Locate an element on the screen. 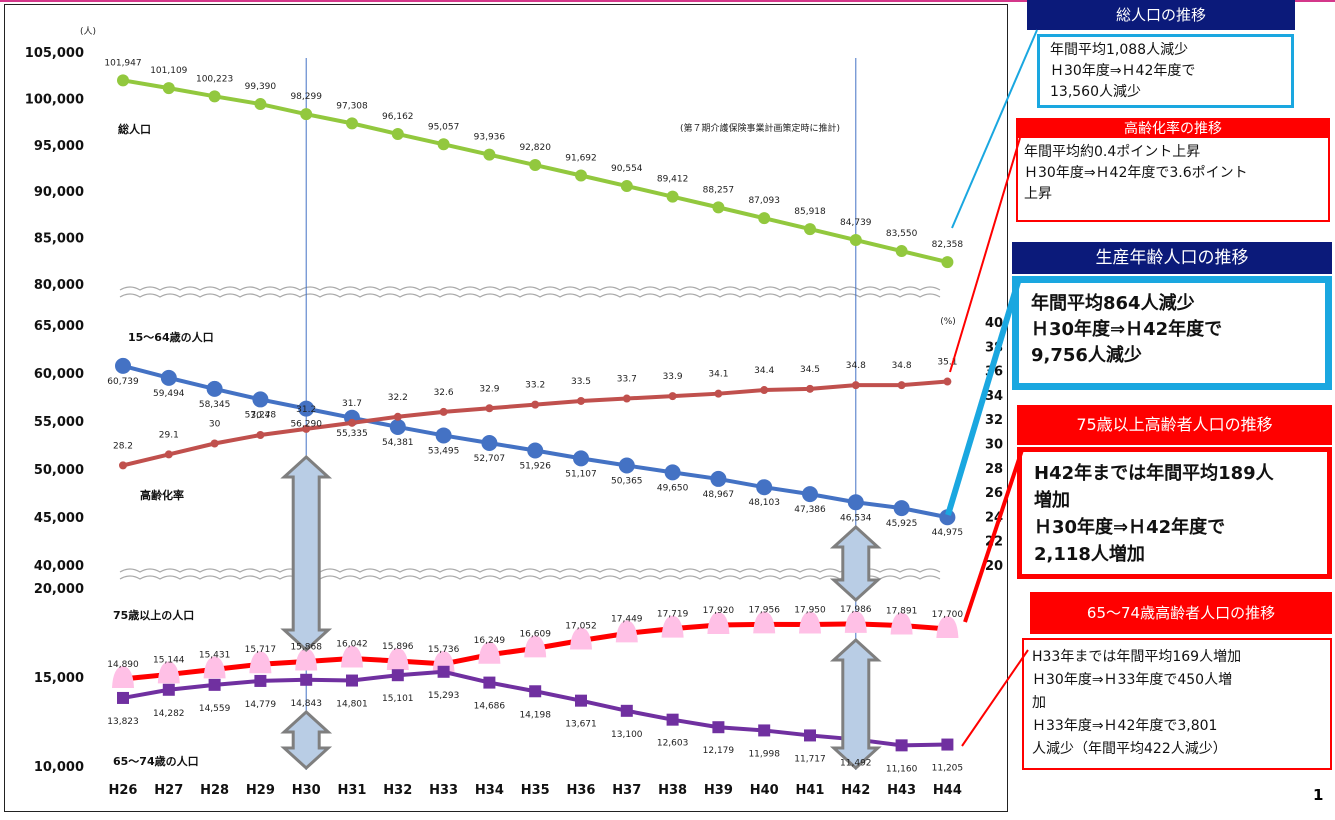  data-label: 15,144 is located at coordinates (169, 660).